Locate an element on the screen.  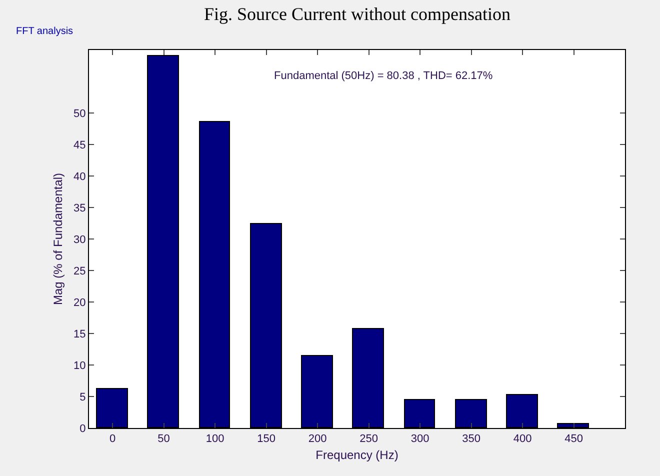
text: FFT analysis is located at coordinates (45, 31).